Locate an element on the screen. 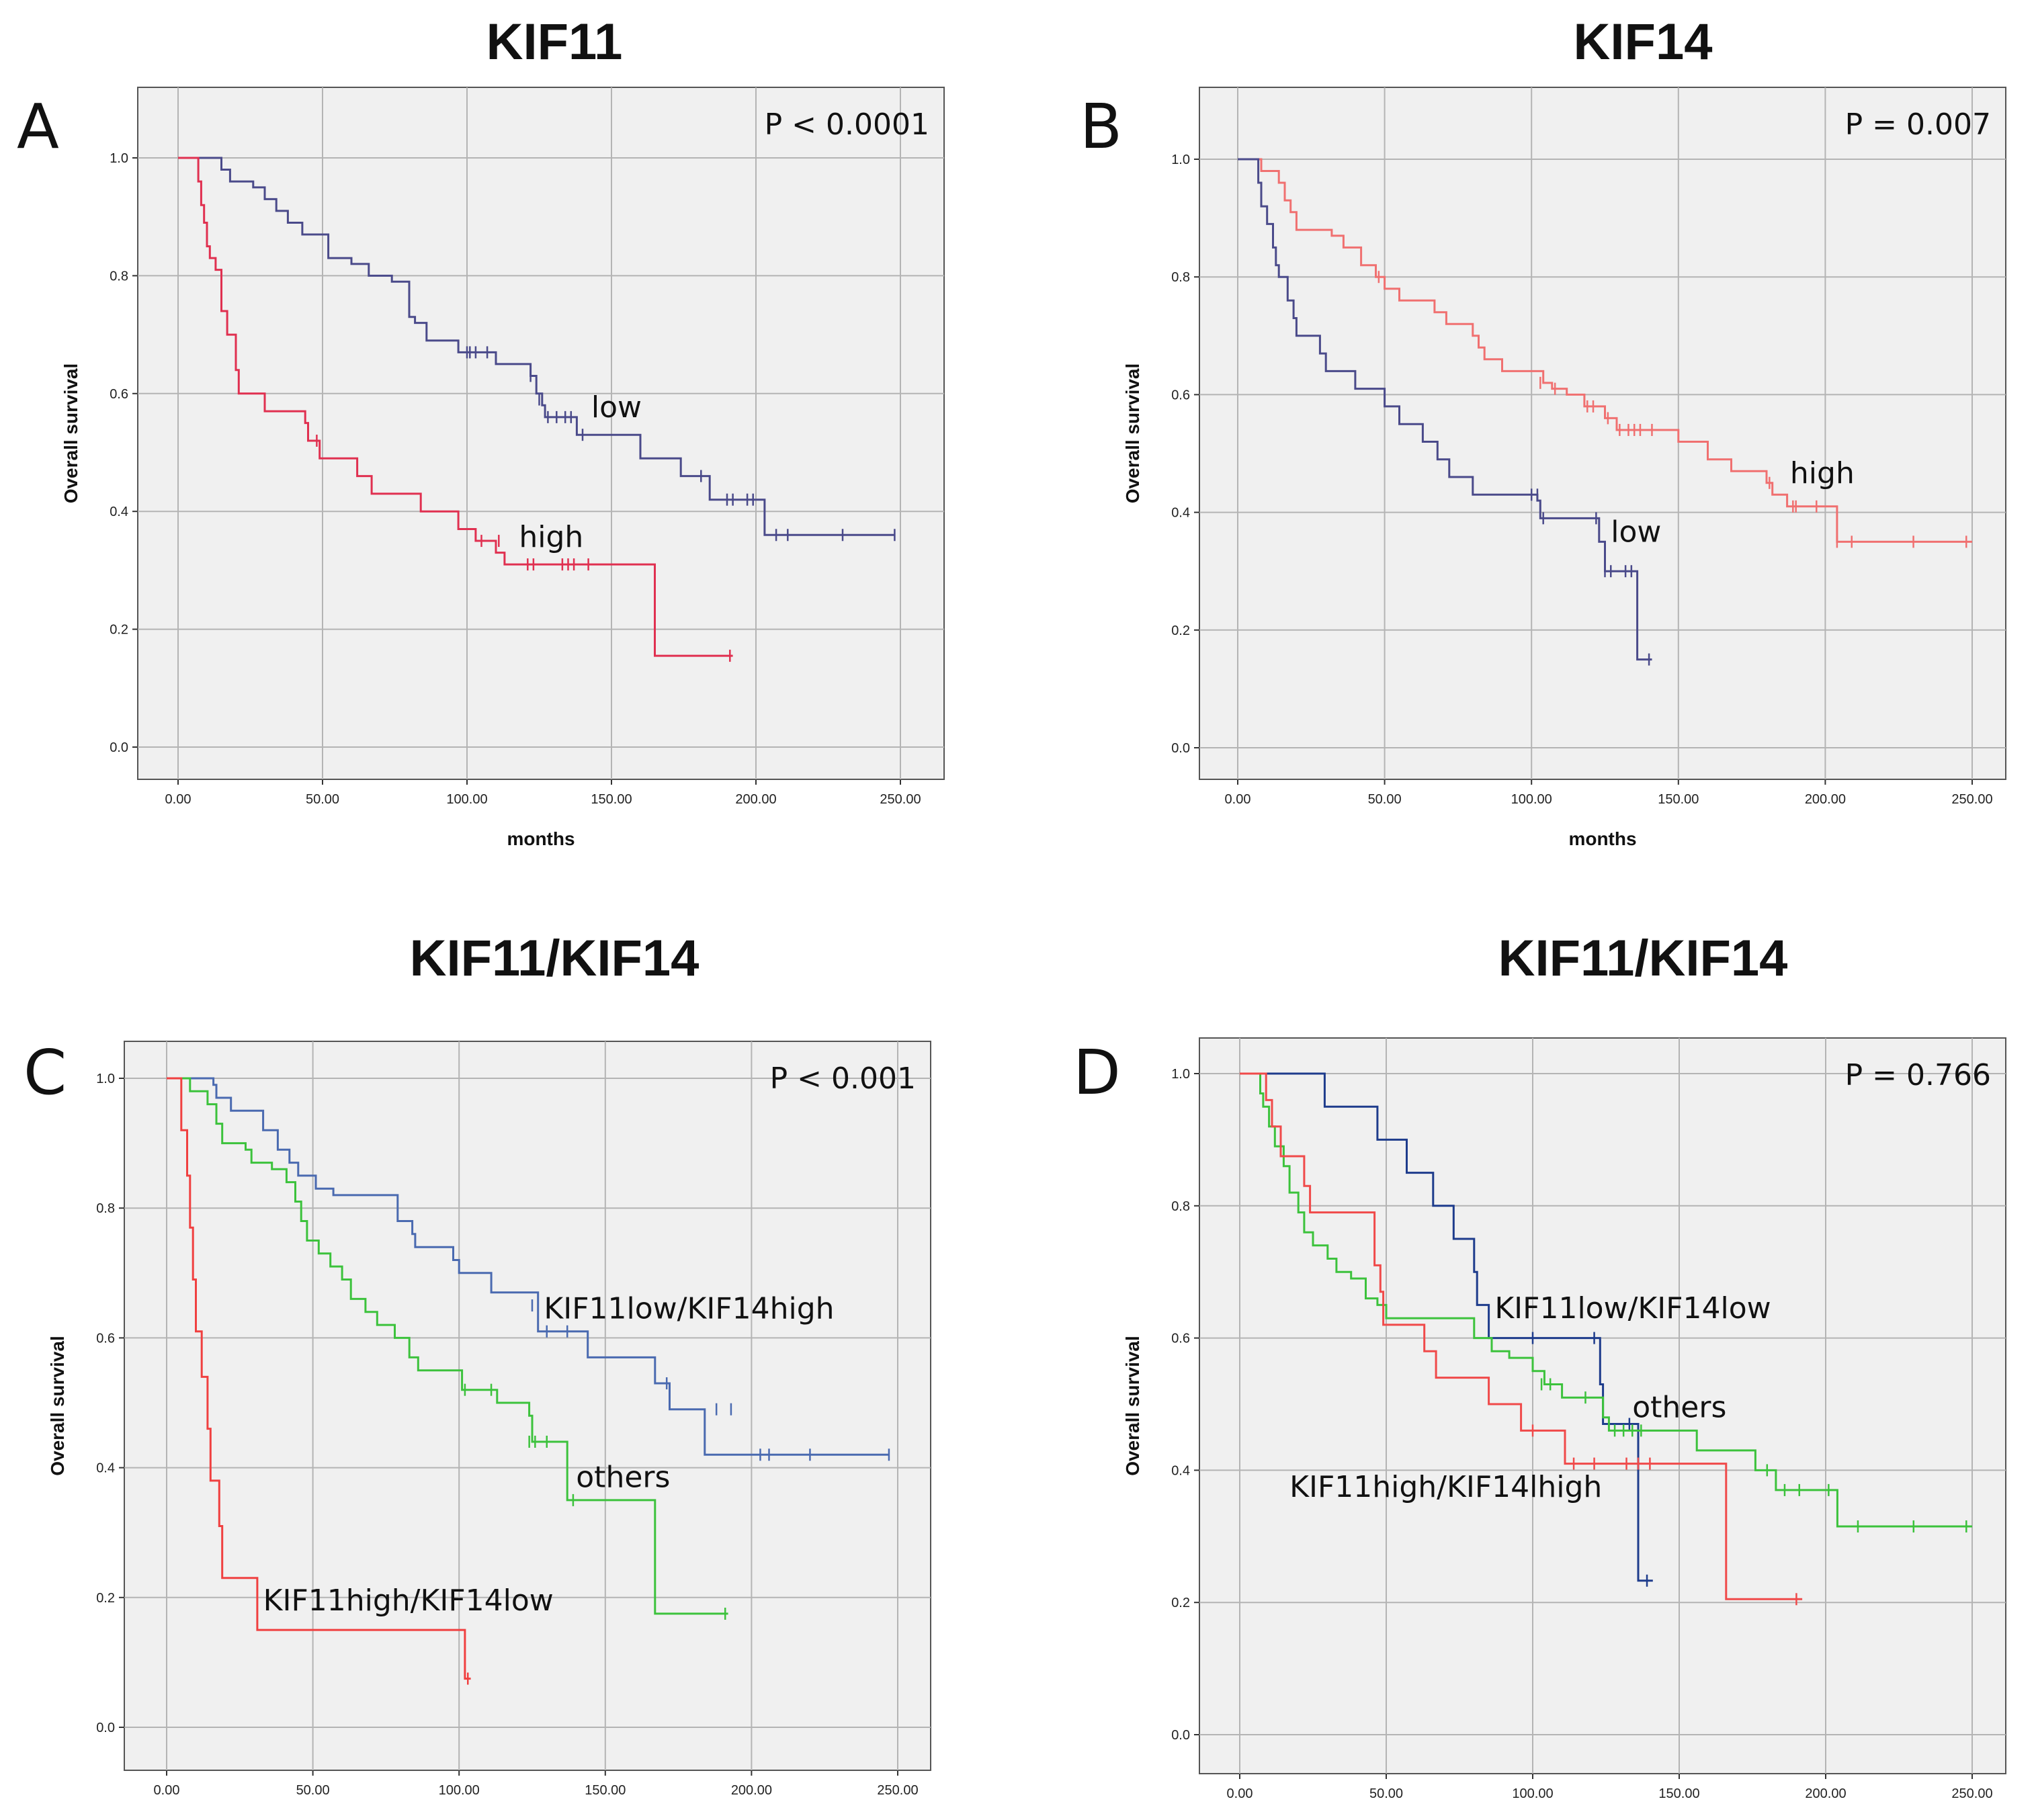  series-kif11high-kif14low: KIF11high/KIF14low is located at coordinates (360, 1381).